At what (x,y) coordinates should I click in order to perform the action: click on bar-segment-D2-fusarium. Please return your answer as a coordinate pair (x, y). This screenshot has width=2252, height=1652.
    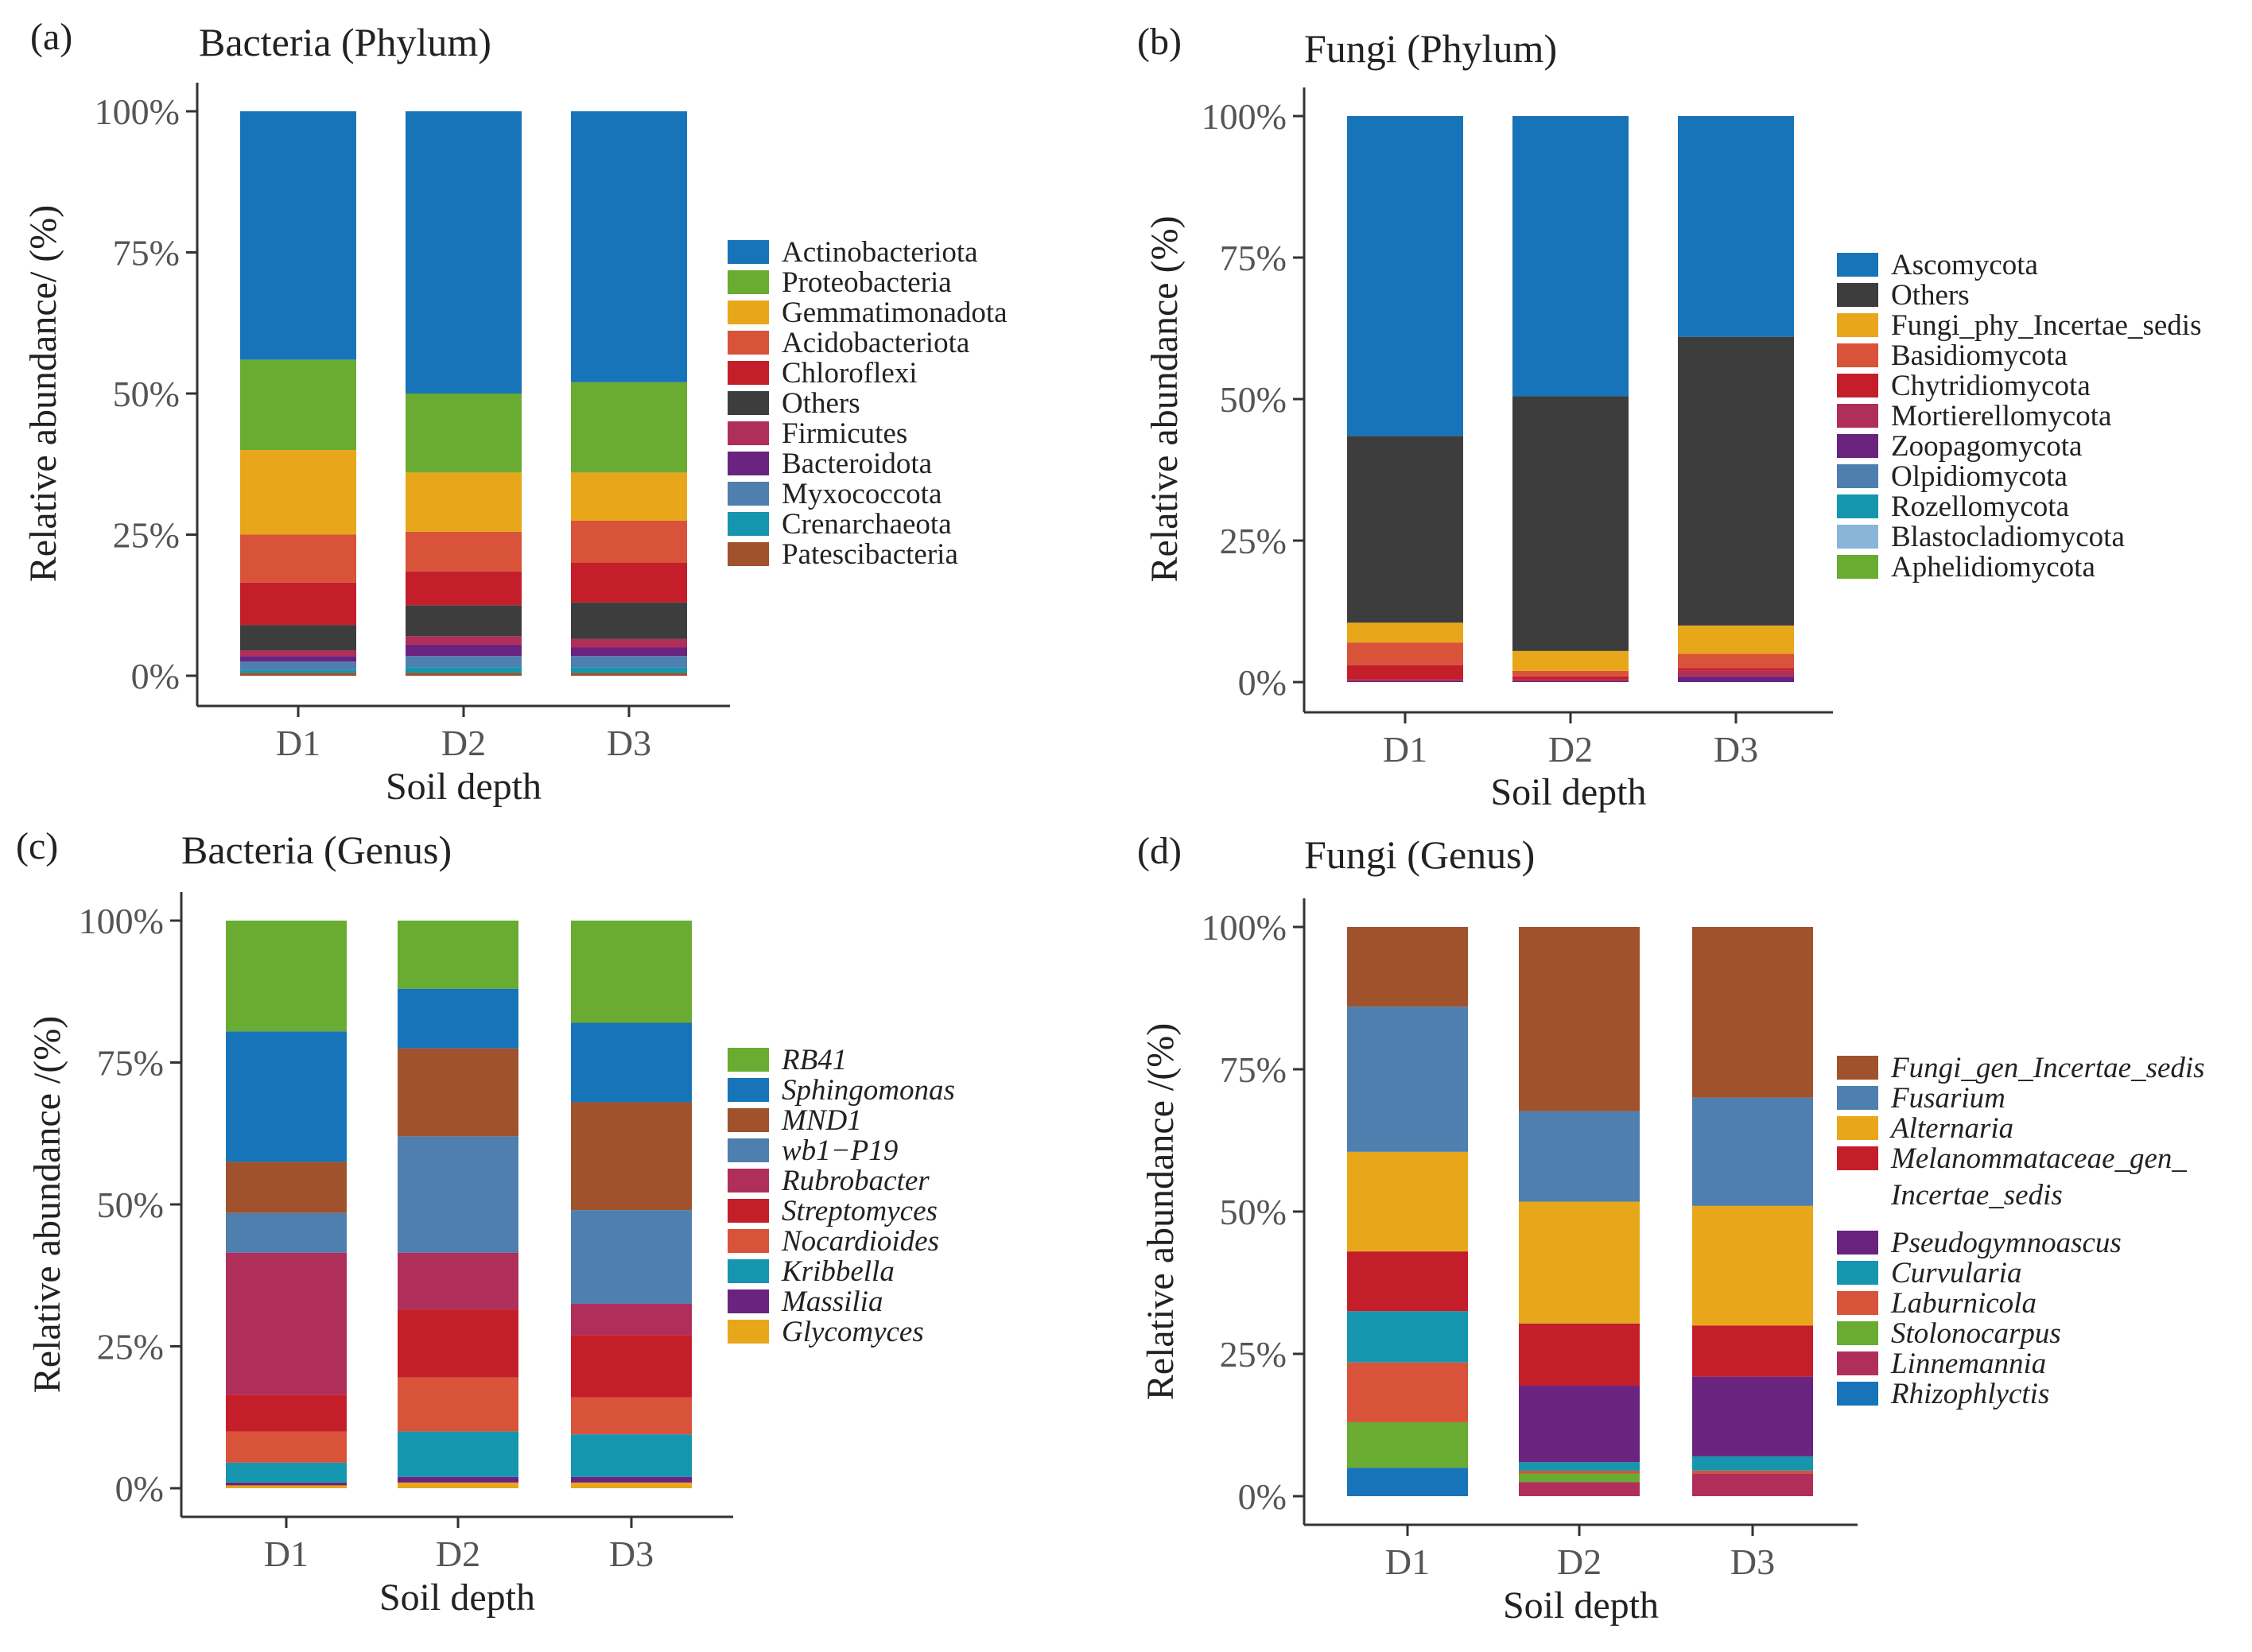
    Looking at the image, I should click on (1579, 1156).